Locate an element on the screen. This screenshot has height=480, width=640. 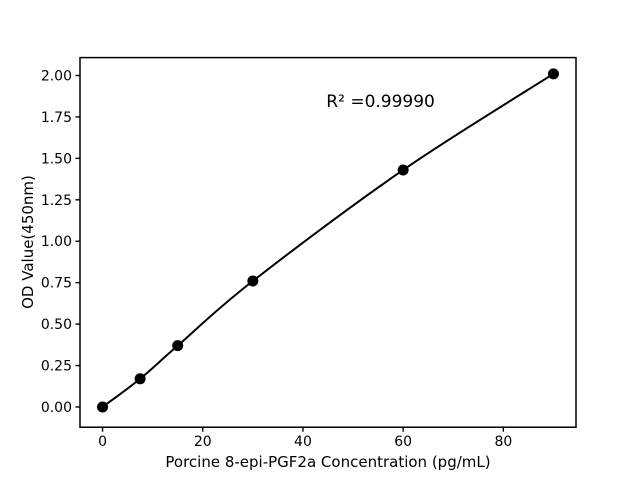
x-tick-label: 80 is located at coordinates (503, 442).